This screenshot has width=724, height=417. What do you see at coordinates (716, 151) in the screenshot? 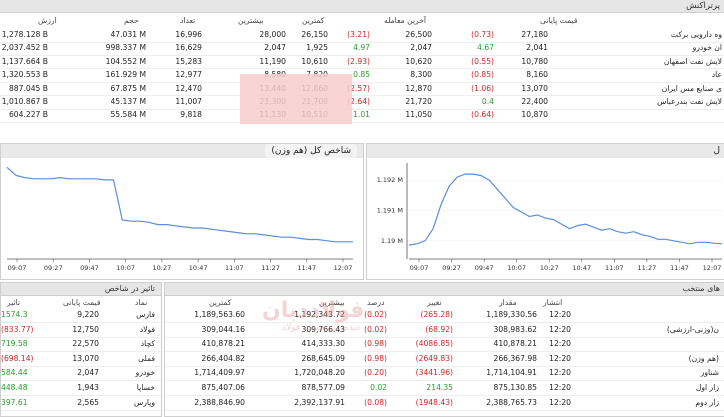
I see `main-index-chart-title: ل` at bounding box center [716, 151].